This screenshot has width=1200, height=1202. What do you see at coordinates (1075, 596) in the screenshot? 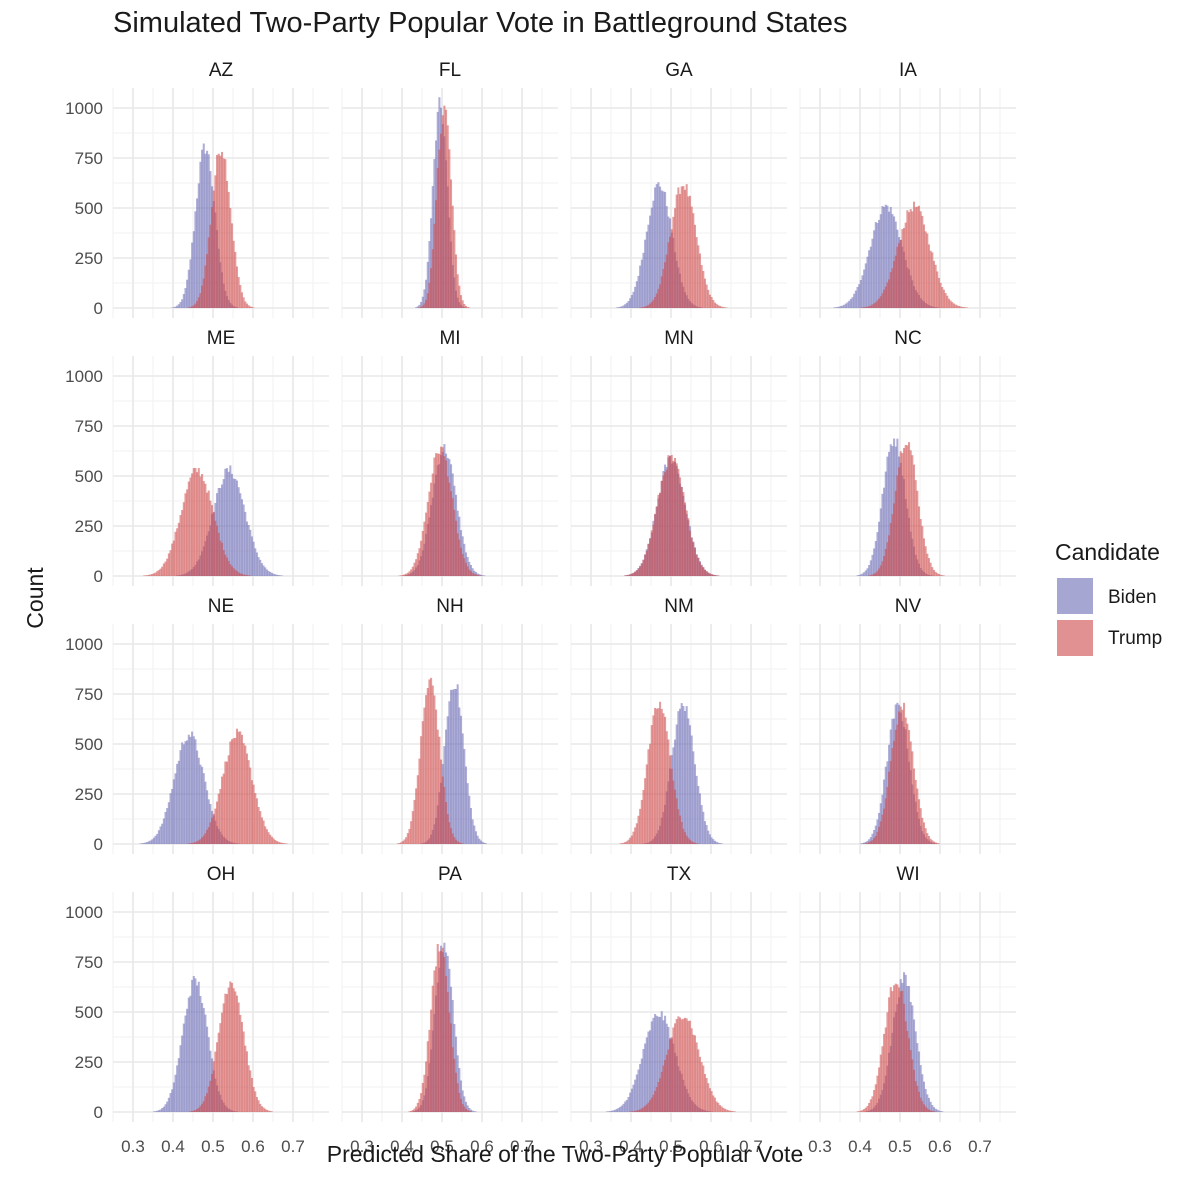
I see `legend-key-biden` at bounding box center [1075, 596].